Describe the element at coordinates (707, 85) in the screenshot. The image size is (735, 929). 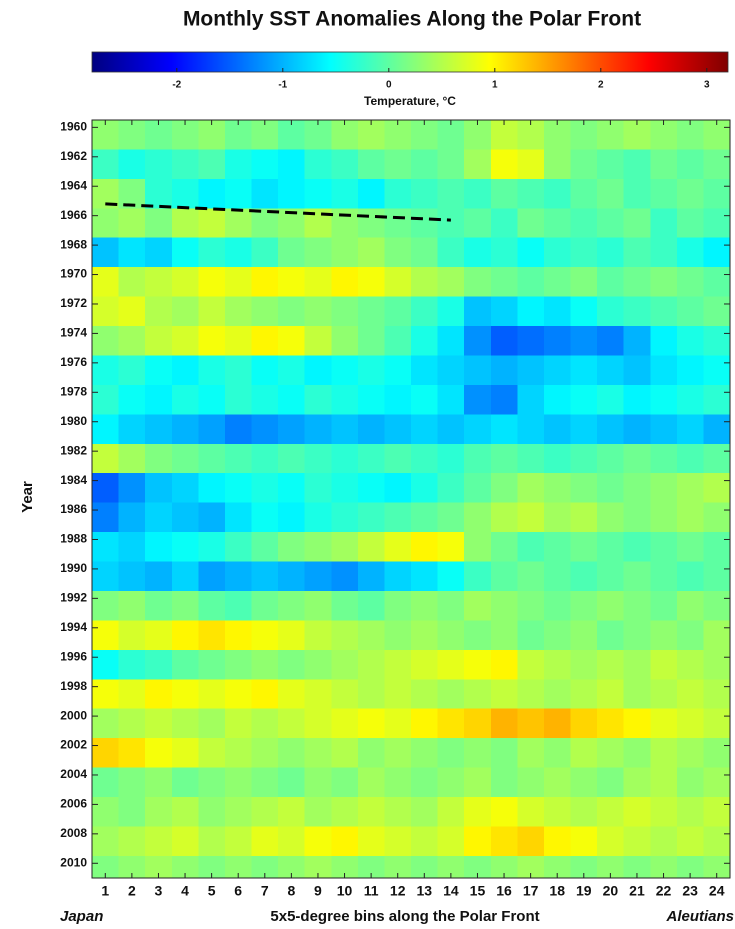
I see `colorbar-tick-label: 3` at that location.